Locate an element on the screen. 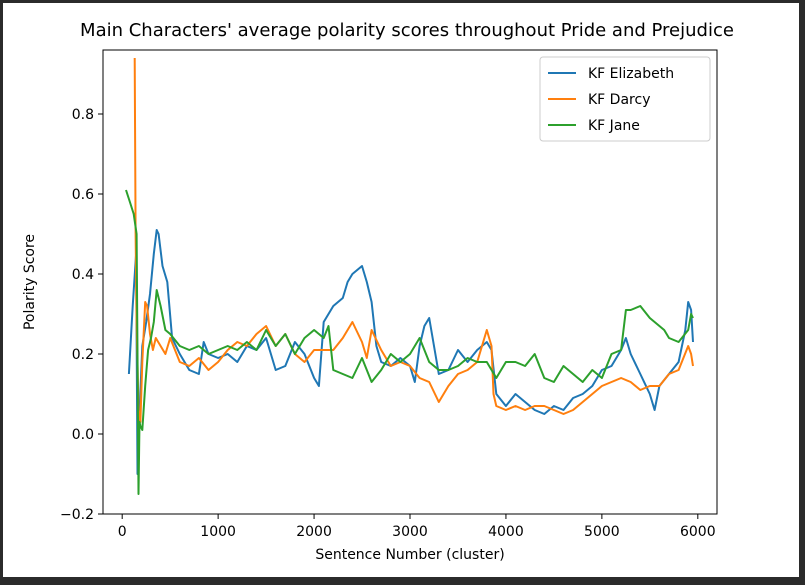 The width and height of the screenshot is (805, 585). y-tick-label: 0.2 is located at coordinates (83, 355).